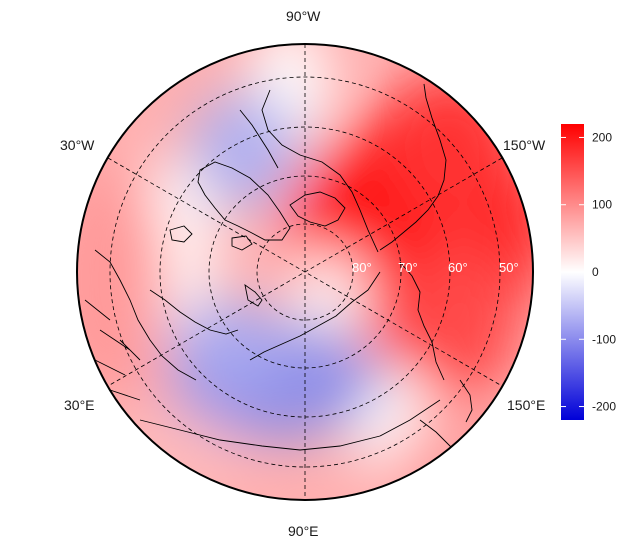 The image size is (625, 552). Describe the element at coordinates (362, 267) in the screenshot. I see `lat-label-80: 80°` at that location.